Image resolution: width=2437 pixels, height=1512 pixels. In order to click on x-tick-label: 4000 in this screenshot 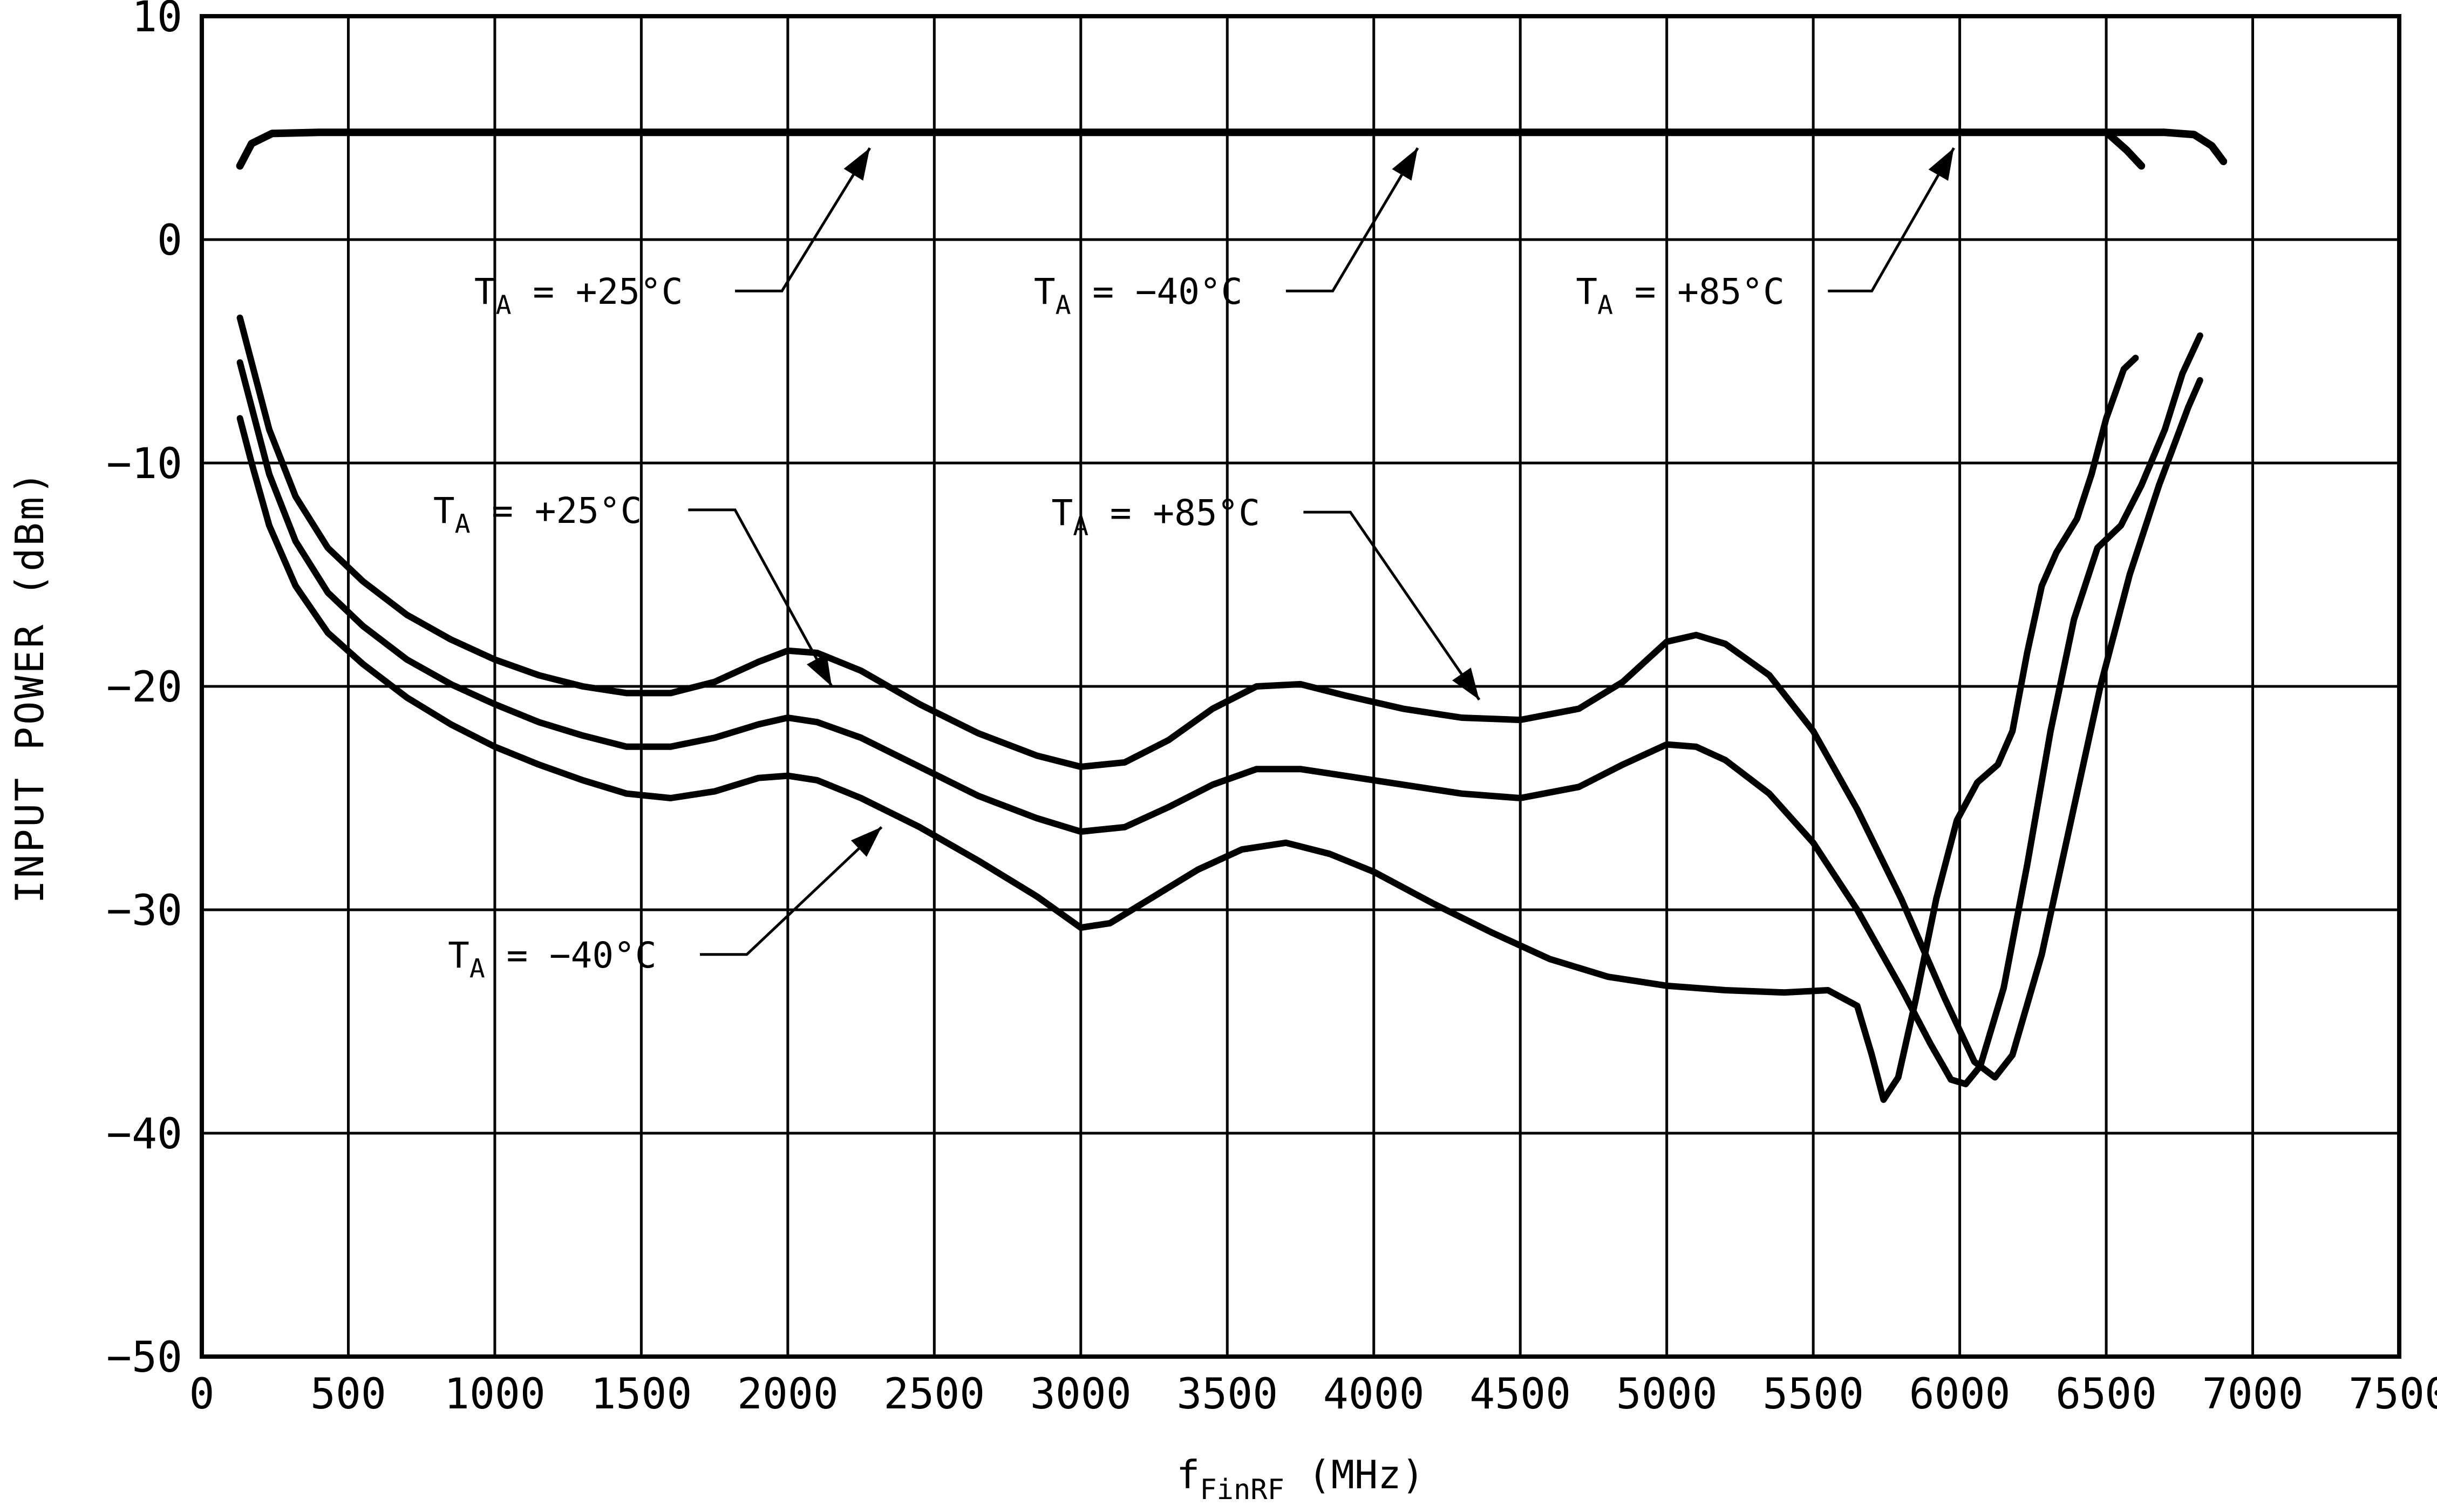, I will do `click(1374, 1394)`.